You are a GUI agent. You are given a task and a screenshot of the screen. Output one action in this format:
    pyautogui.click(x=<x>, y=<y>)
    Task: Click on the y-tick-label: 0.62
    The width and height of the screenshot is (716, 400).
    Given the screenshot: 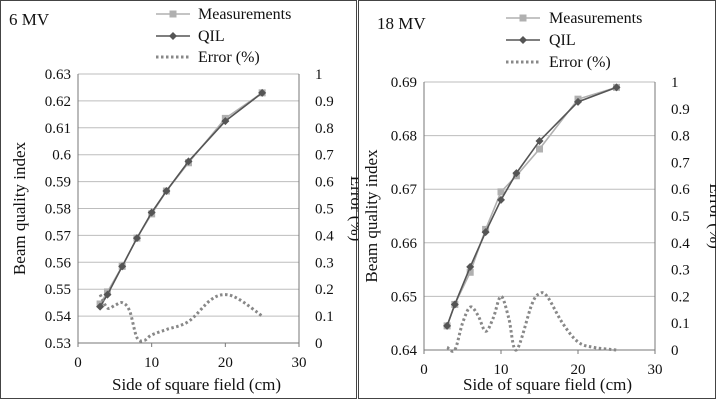 What is the action you would take?
    pyautogui.click(x=58, y=102)
    